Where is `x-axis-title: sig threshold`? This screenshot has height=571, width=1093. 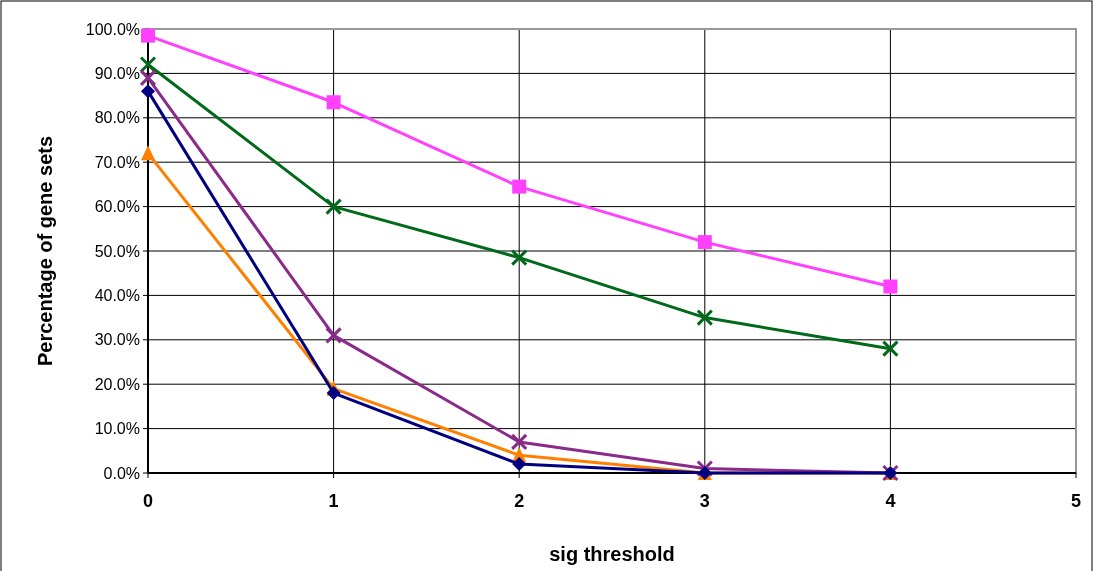 x-axis-title: sig threshold is located at coordinates (612, 554).